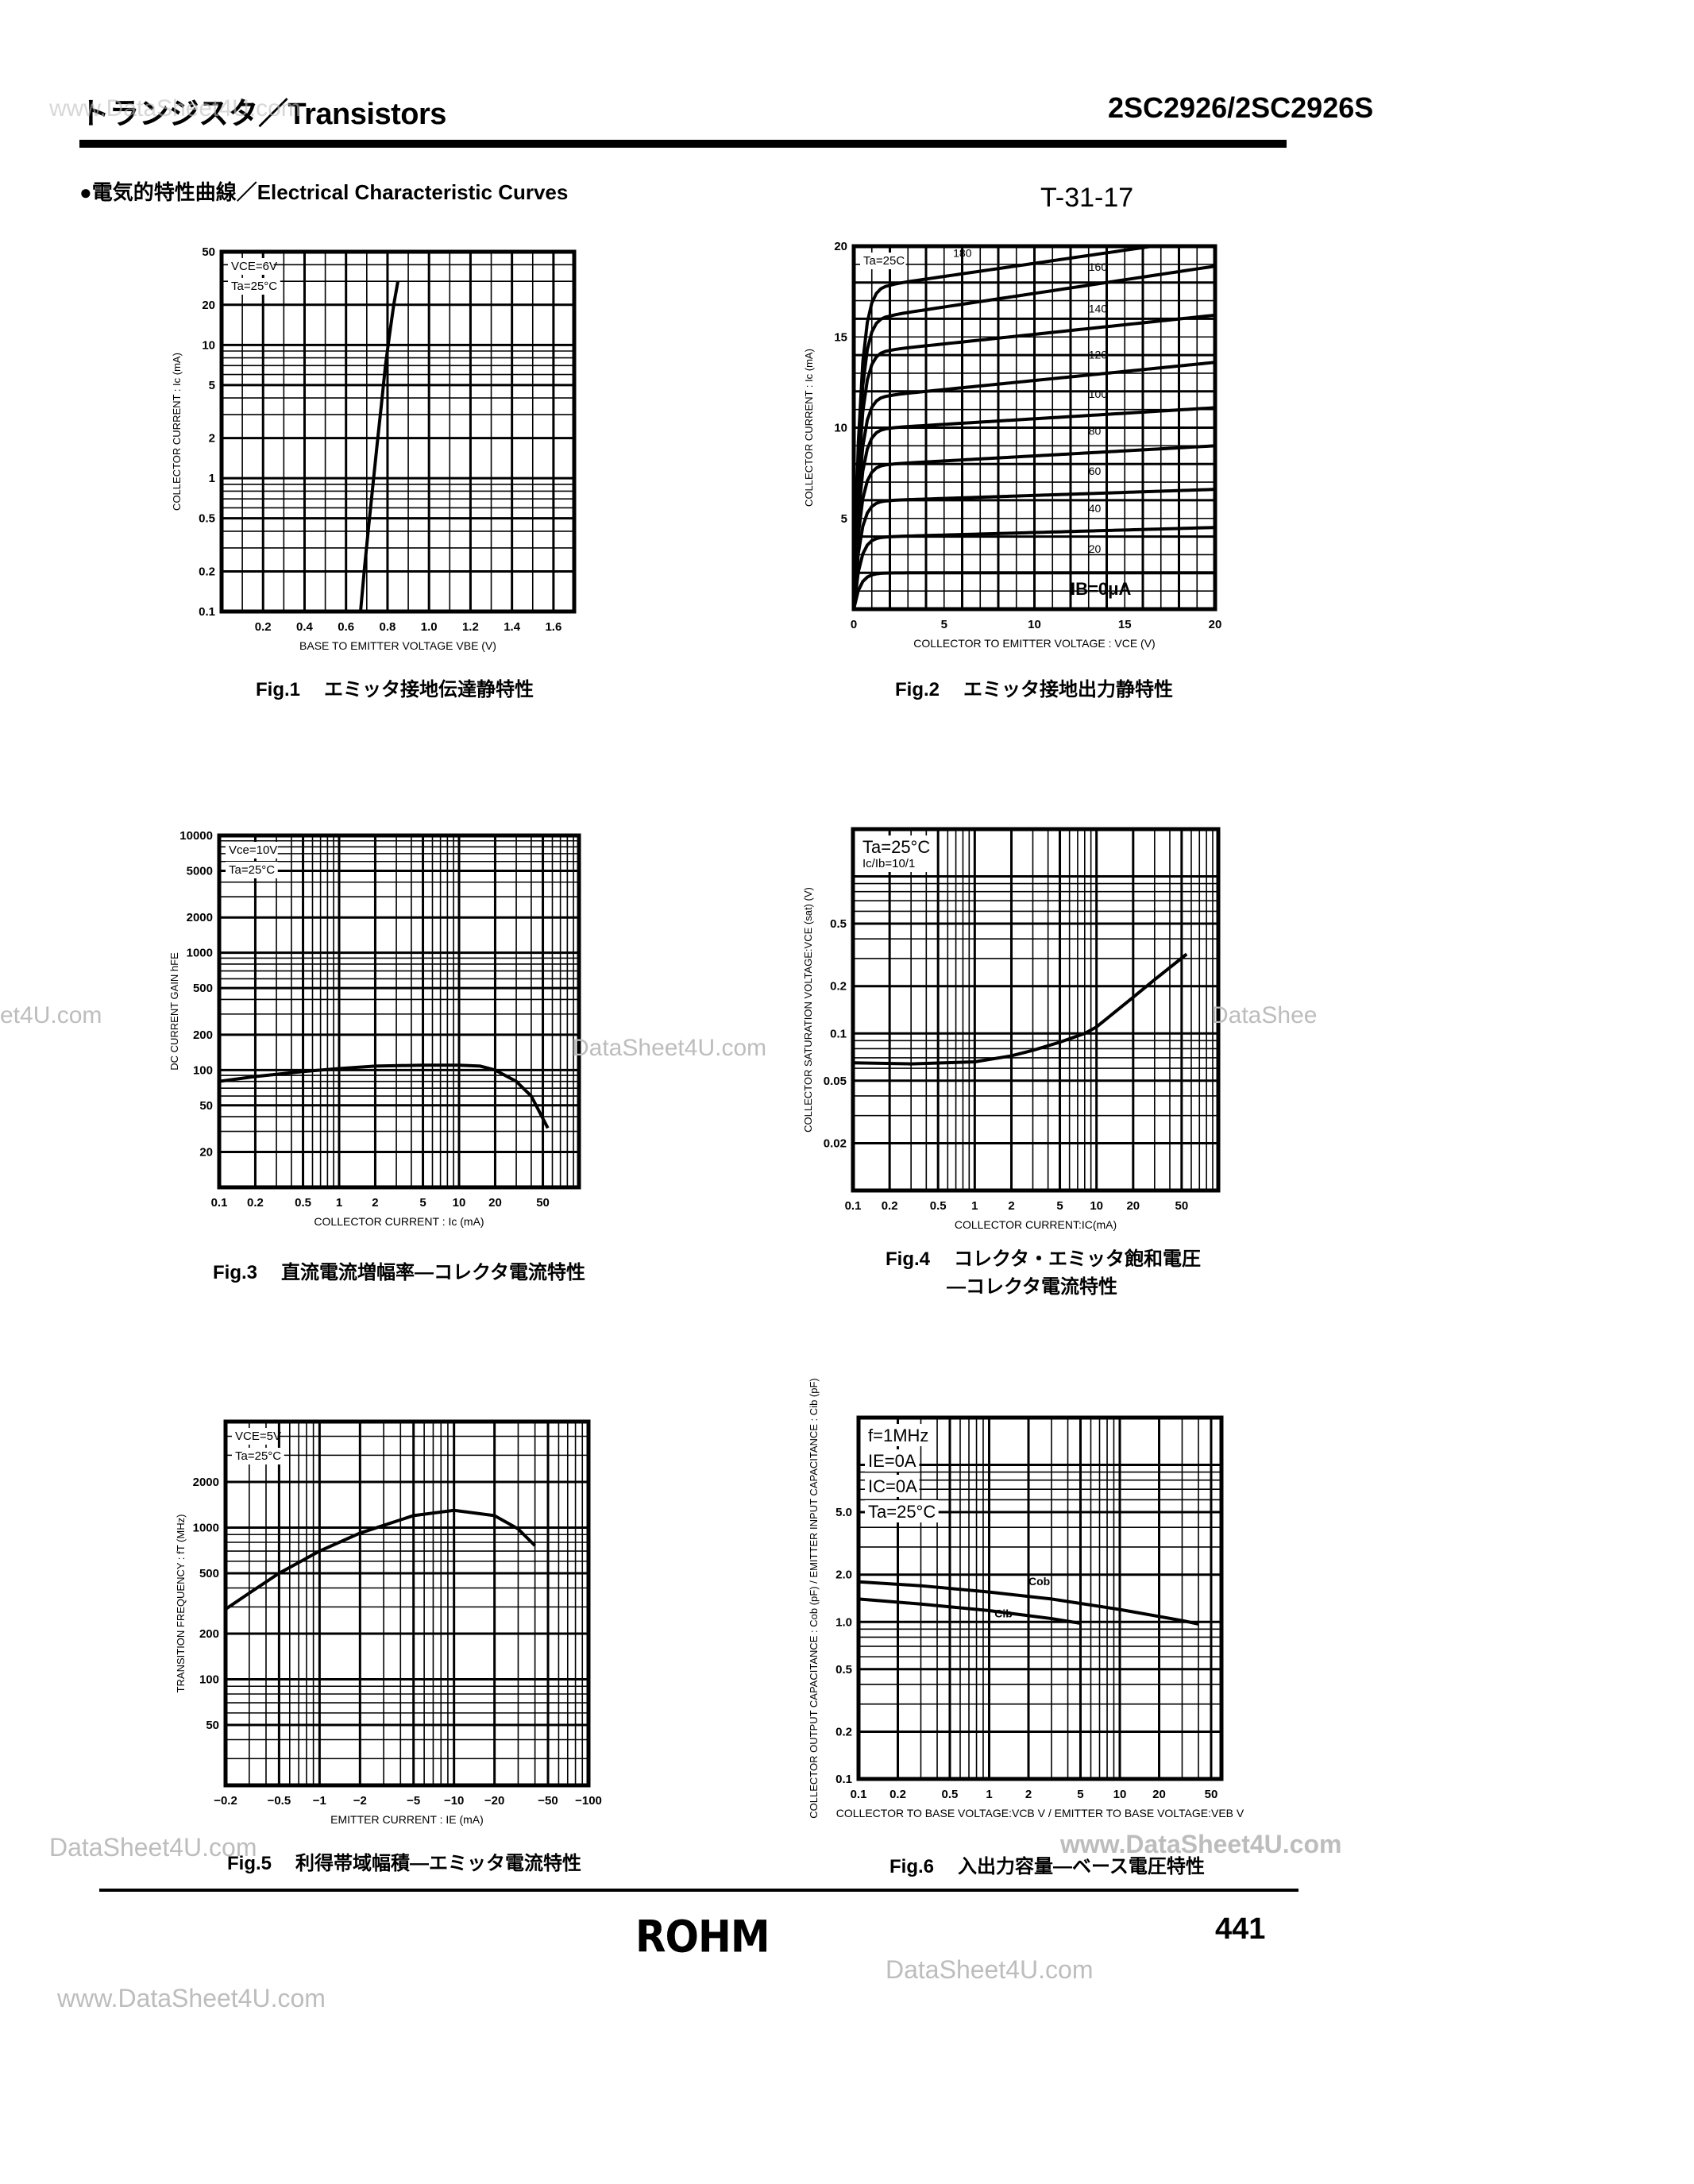 This screenshot has height=2184, width=1694. What do you see at coordinates (174, 1012) in the screenshot?
I see `y-axis-label: DC CURRENT GAIN hFE` at bounding box center [174, 1012].